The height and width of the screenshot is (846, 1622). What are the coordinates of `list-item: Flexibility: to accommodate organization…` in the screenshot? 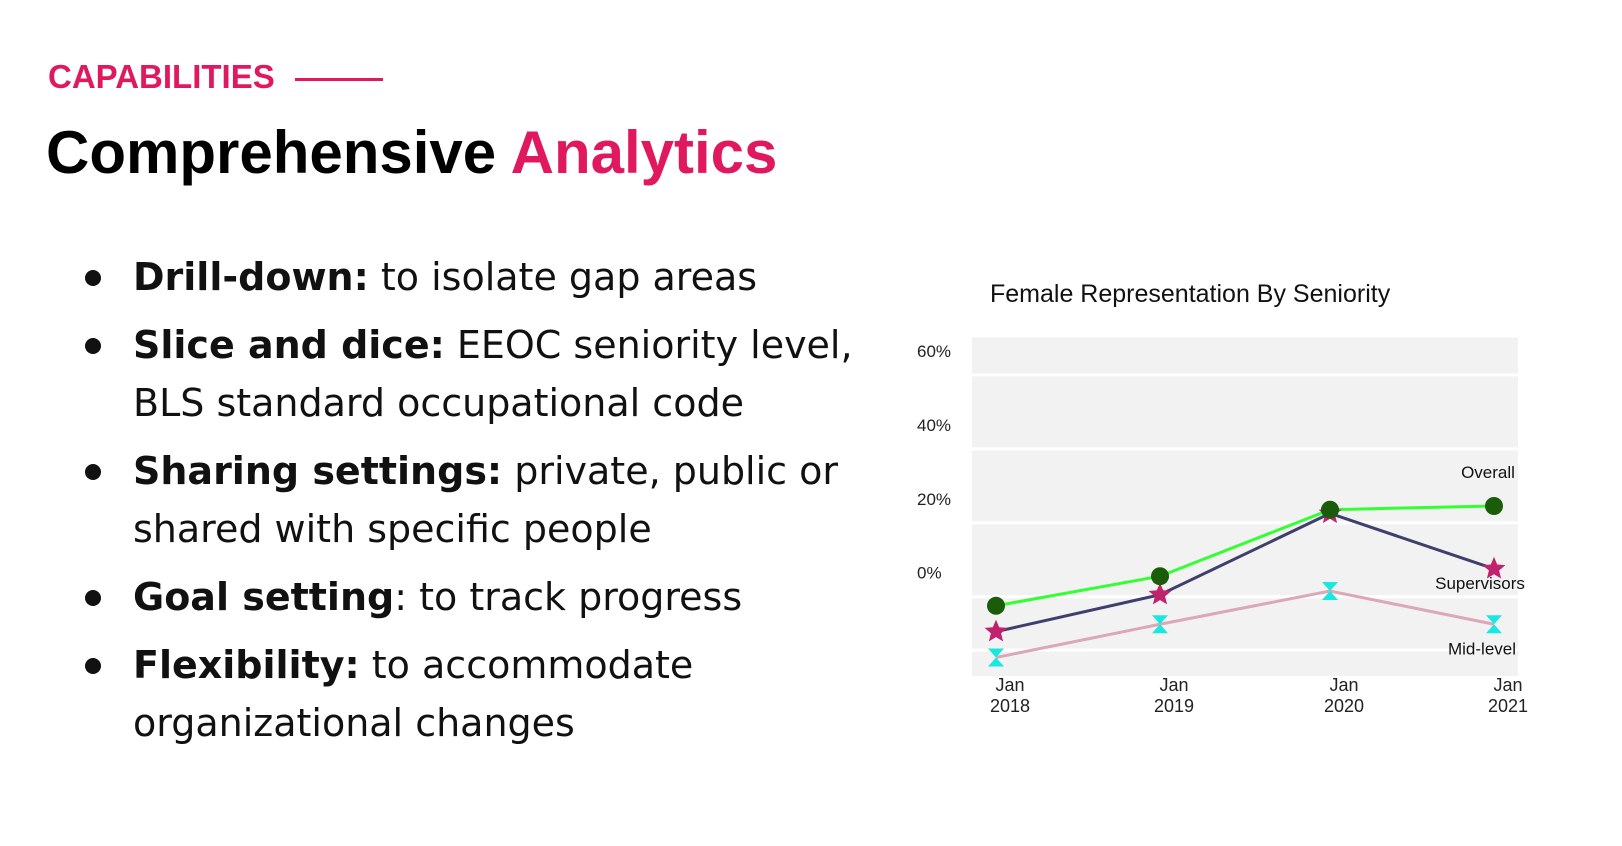 It's located at (485, 694).